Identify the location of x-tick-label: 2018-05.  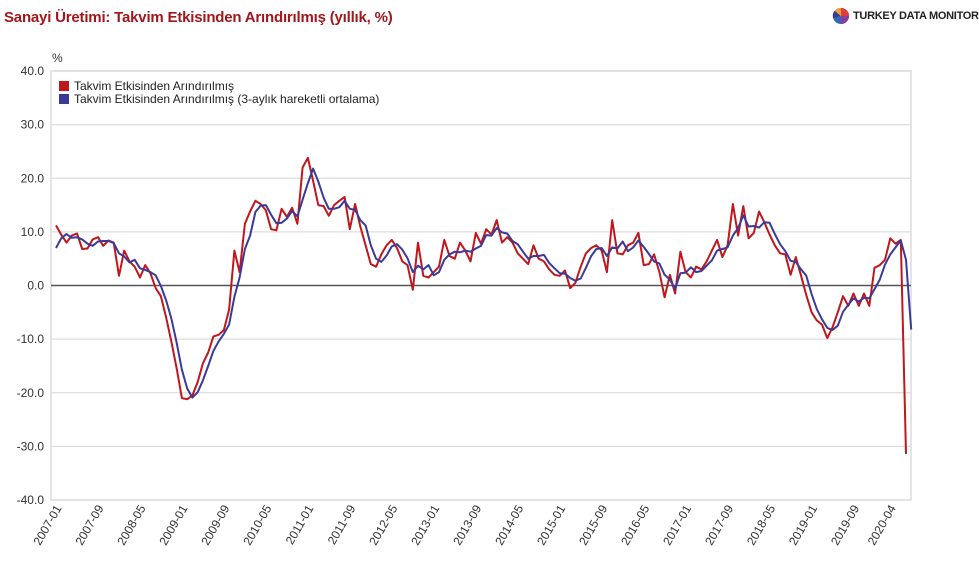
(761, 524).